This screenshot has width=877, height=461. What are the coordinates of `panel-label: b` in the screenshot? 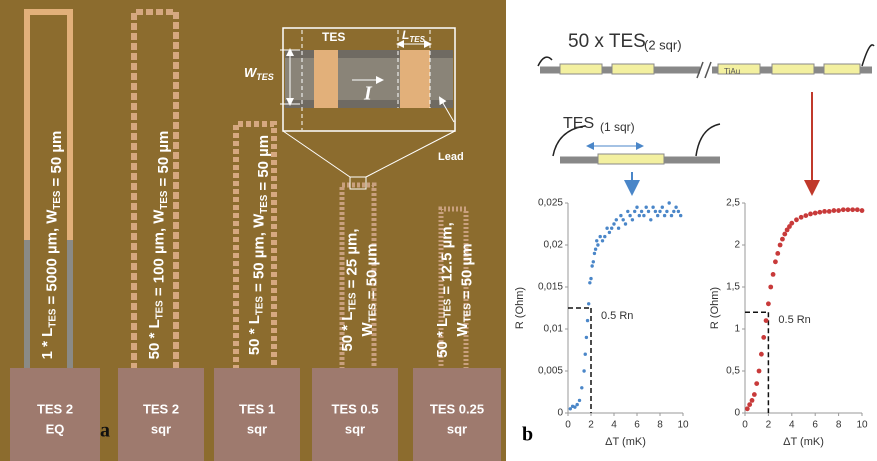 It's located at (527, 435).